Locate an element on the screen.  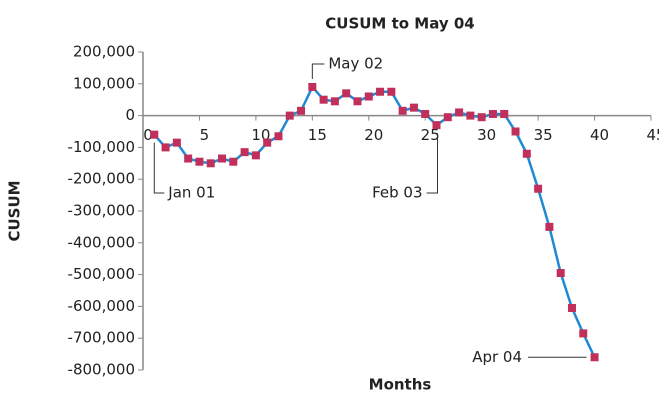
y-axis-label: CUSUM is located at coordinates (15, 210).